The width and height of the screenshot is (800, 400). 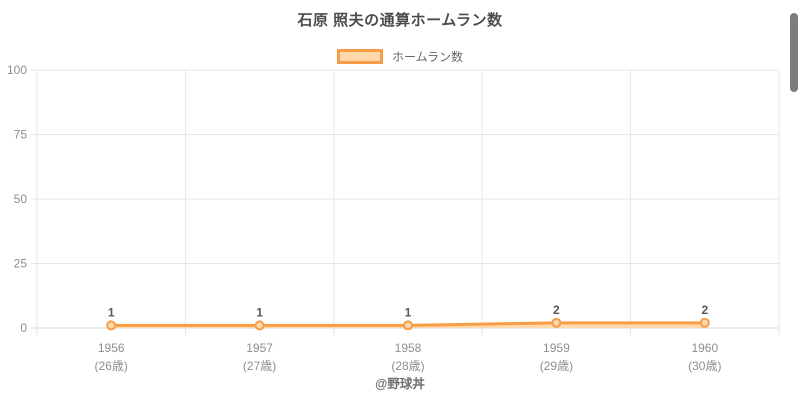 I want to click on footer-credit: @野球丼, so click(x=400, y=384).